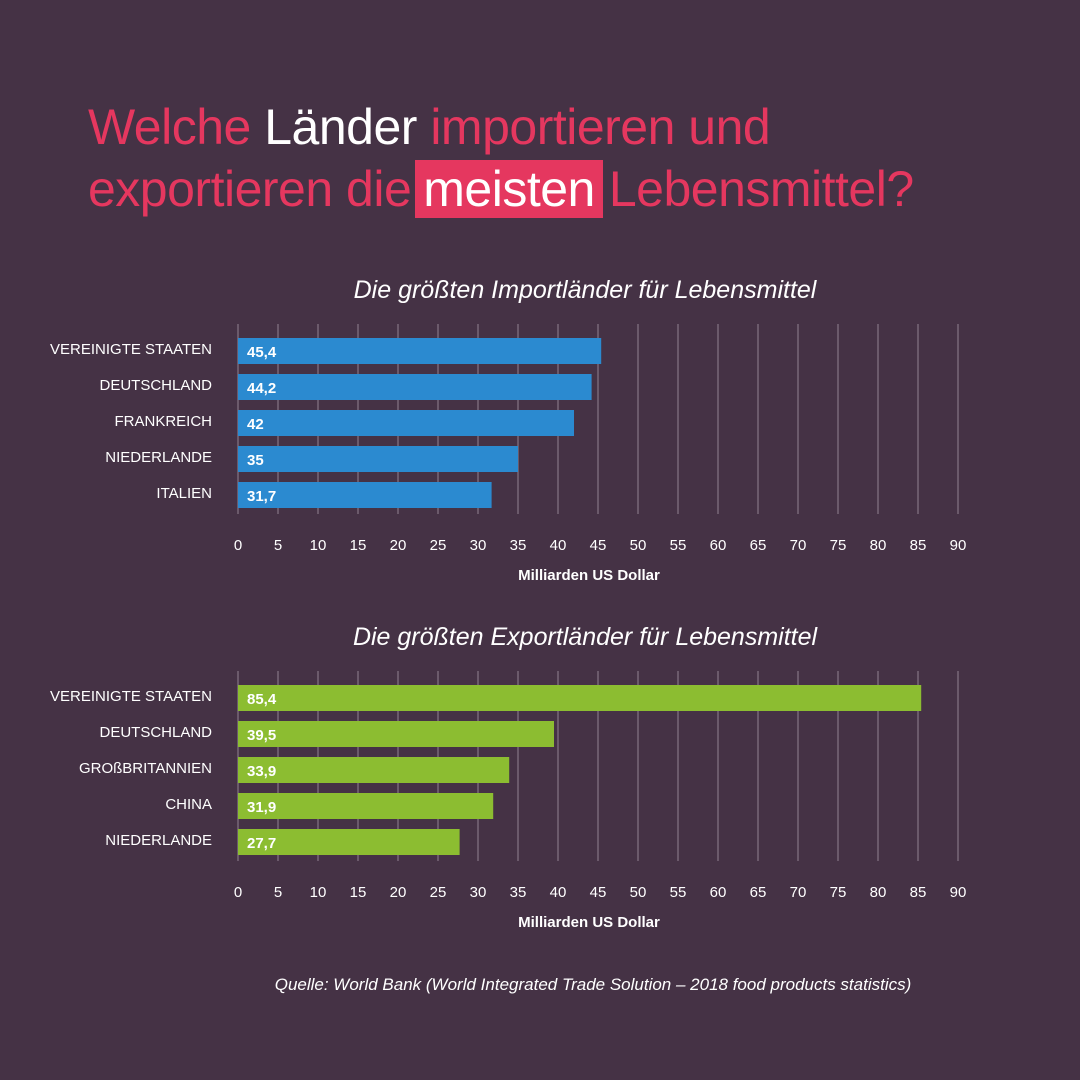 The width and height of the screenshot is (1080, 1080). What do you see at coordinates (145, 768) in the screenshot?
I see `category-label: GROßBRITANNIEN` at bounding box center [145, 768].